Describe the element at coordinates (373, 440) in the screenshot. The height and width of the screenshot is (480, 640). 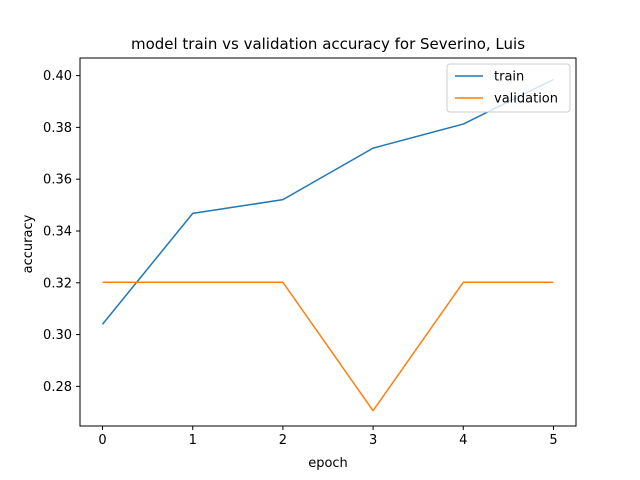
I see `x-tick-label: 3` at that location.